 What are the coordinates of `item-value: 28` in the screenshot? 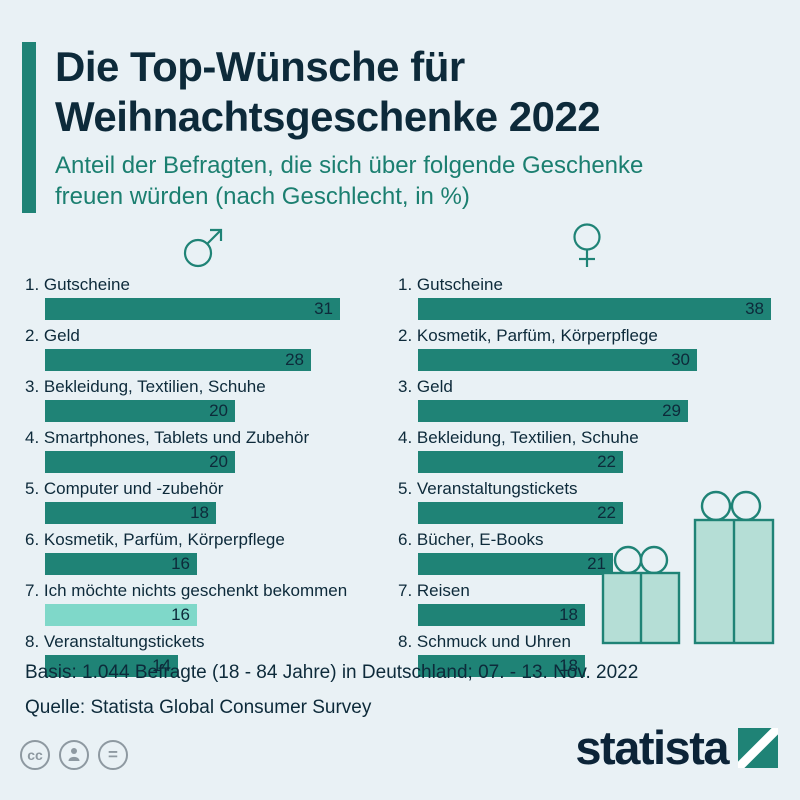 It's located at (294, 359).